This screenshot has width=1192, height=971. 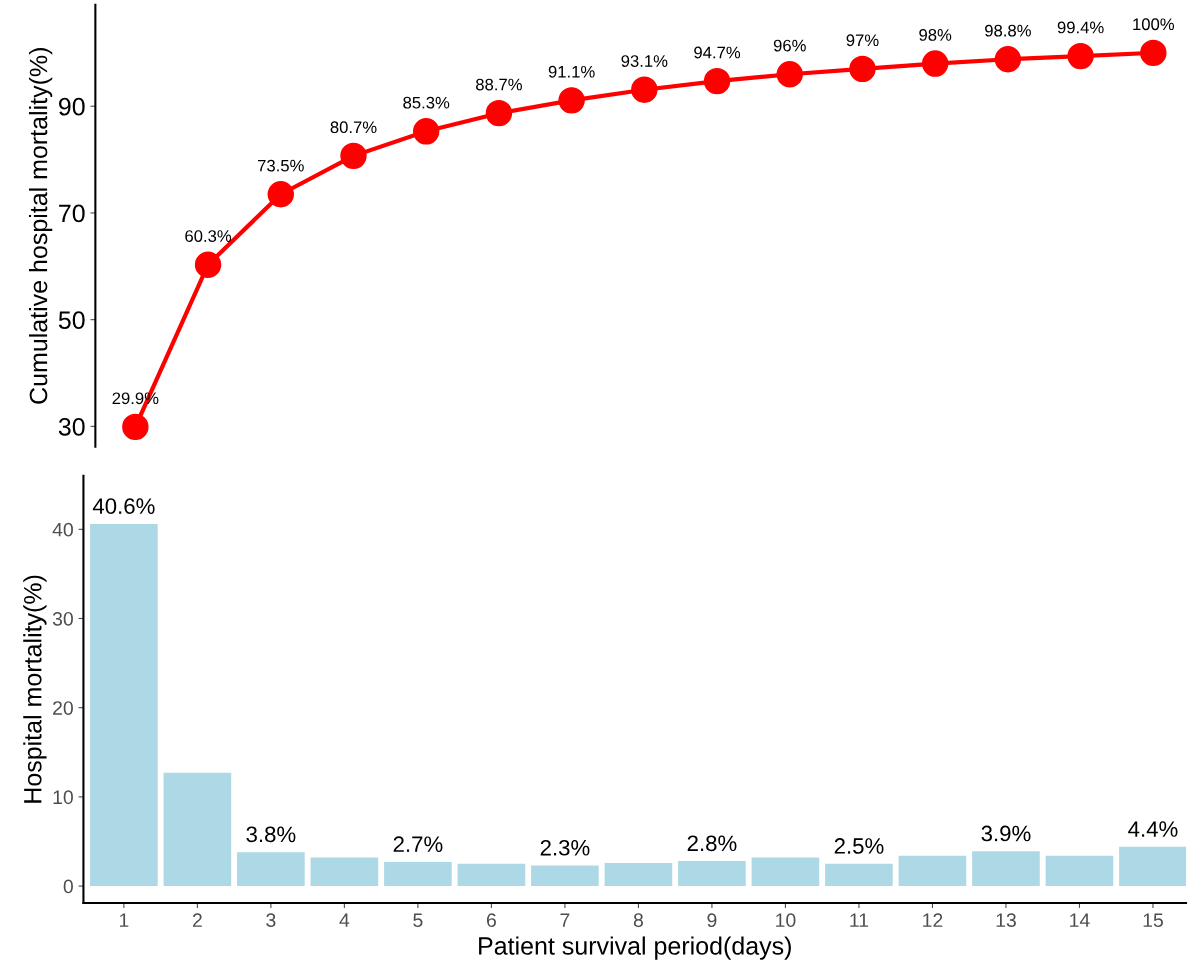 What do you see at coordinates (68, 886) in the screenshot?
I see `y-tick-label: 0` at bounding box center [68, 886].